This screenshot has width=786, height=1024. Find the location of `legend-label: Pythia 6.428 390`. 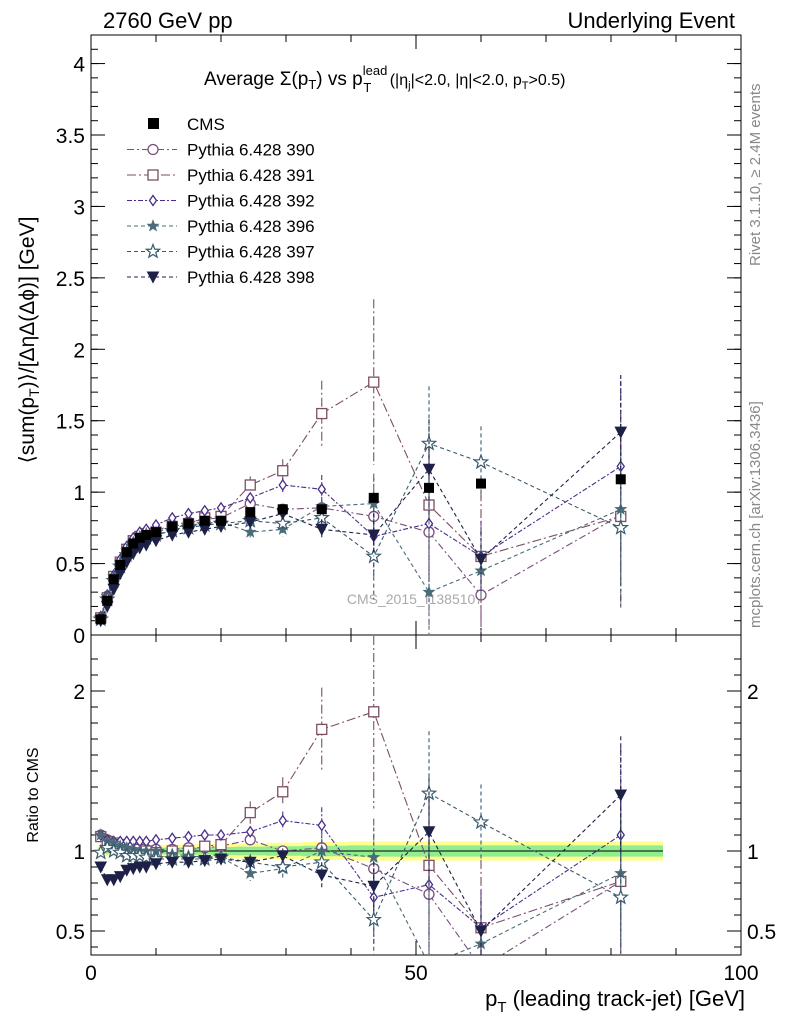

legend-label: Pythia 6.428 390 is located at coordinates (251, 150).